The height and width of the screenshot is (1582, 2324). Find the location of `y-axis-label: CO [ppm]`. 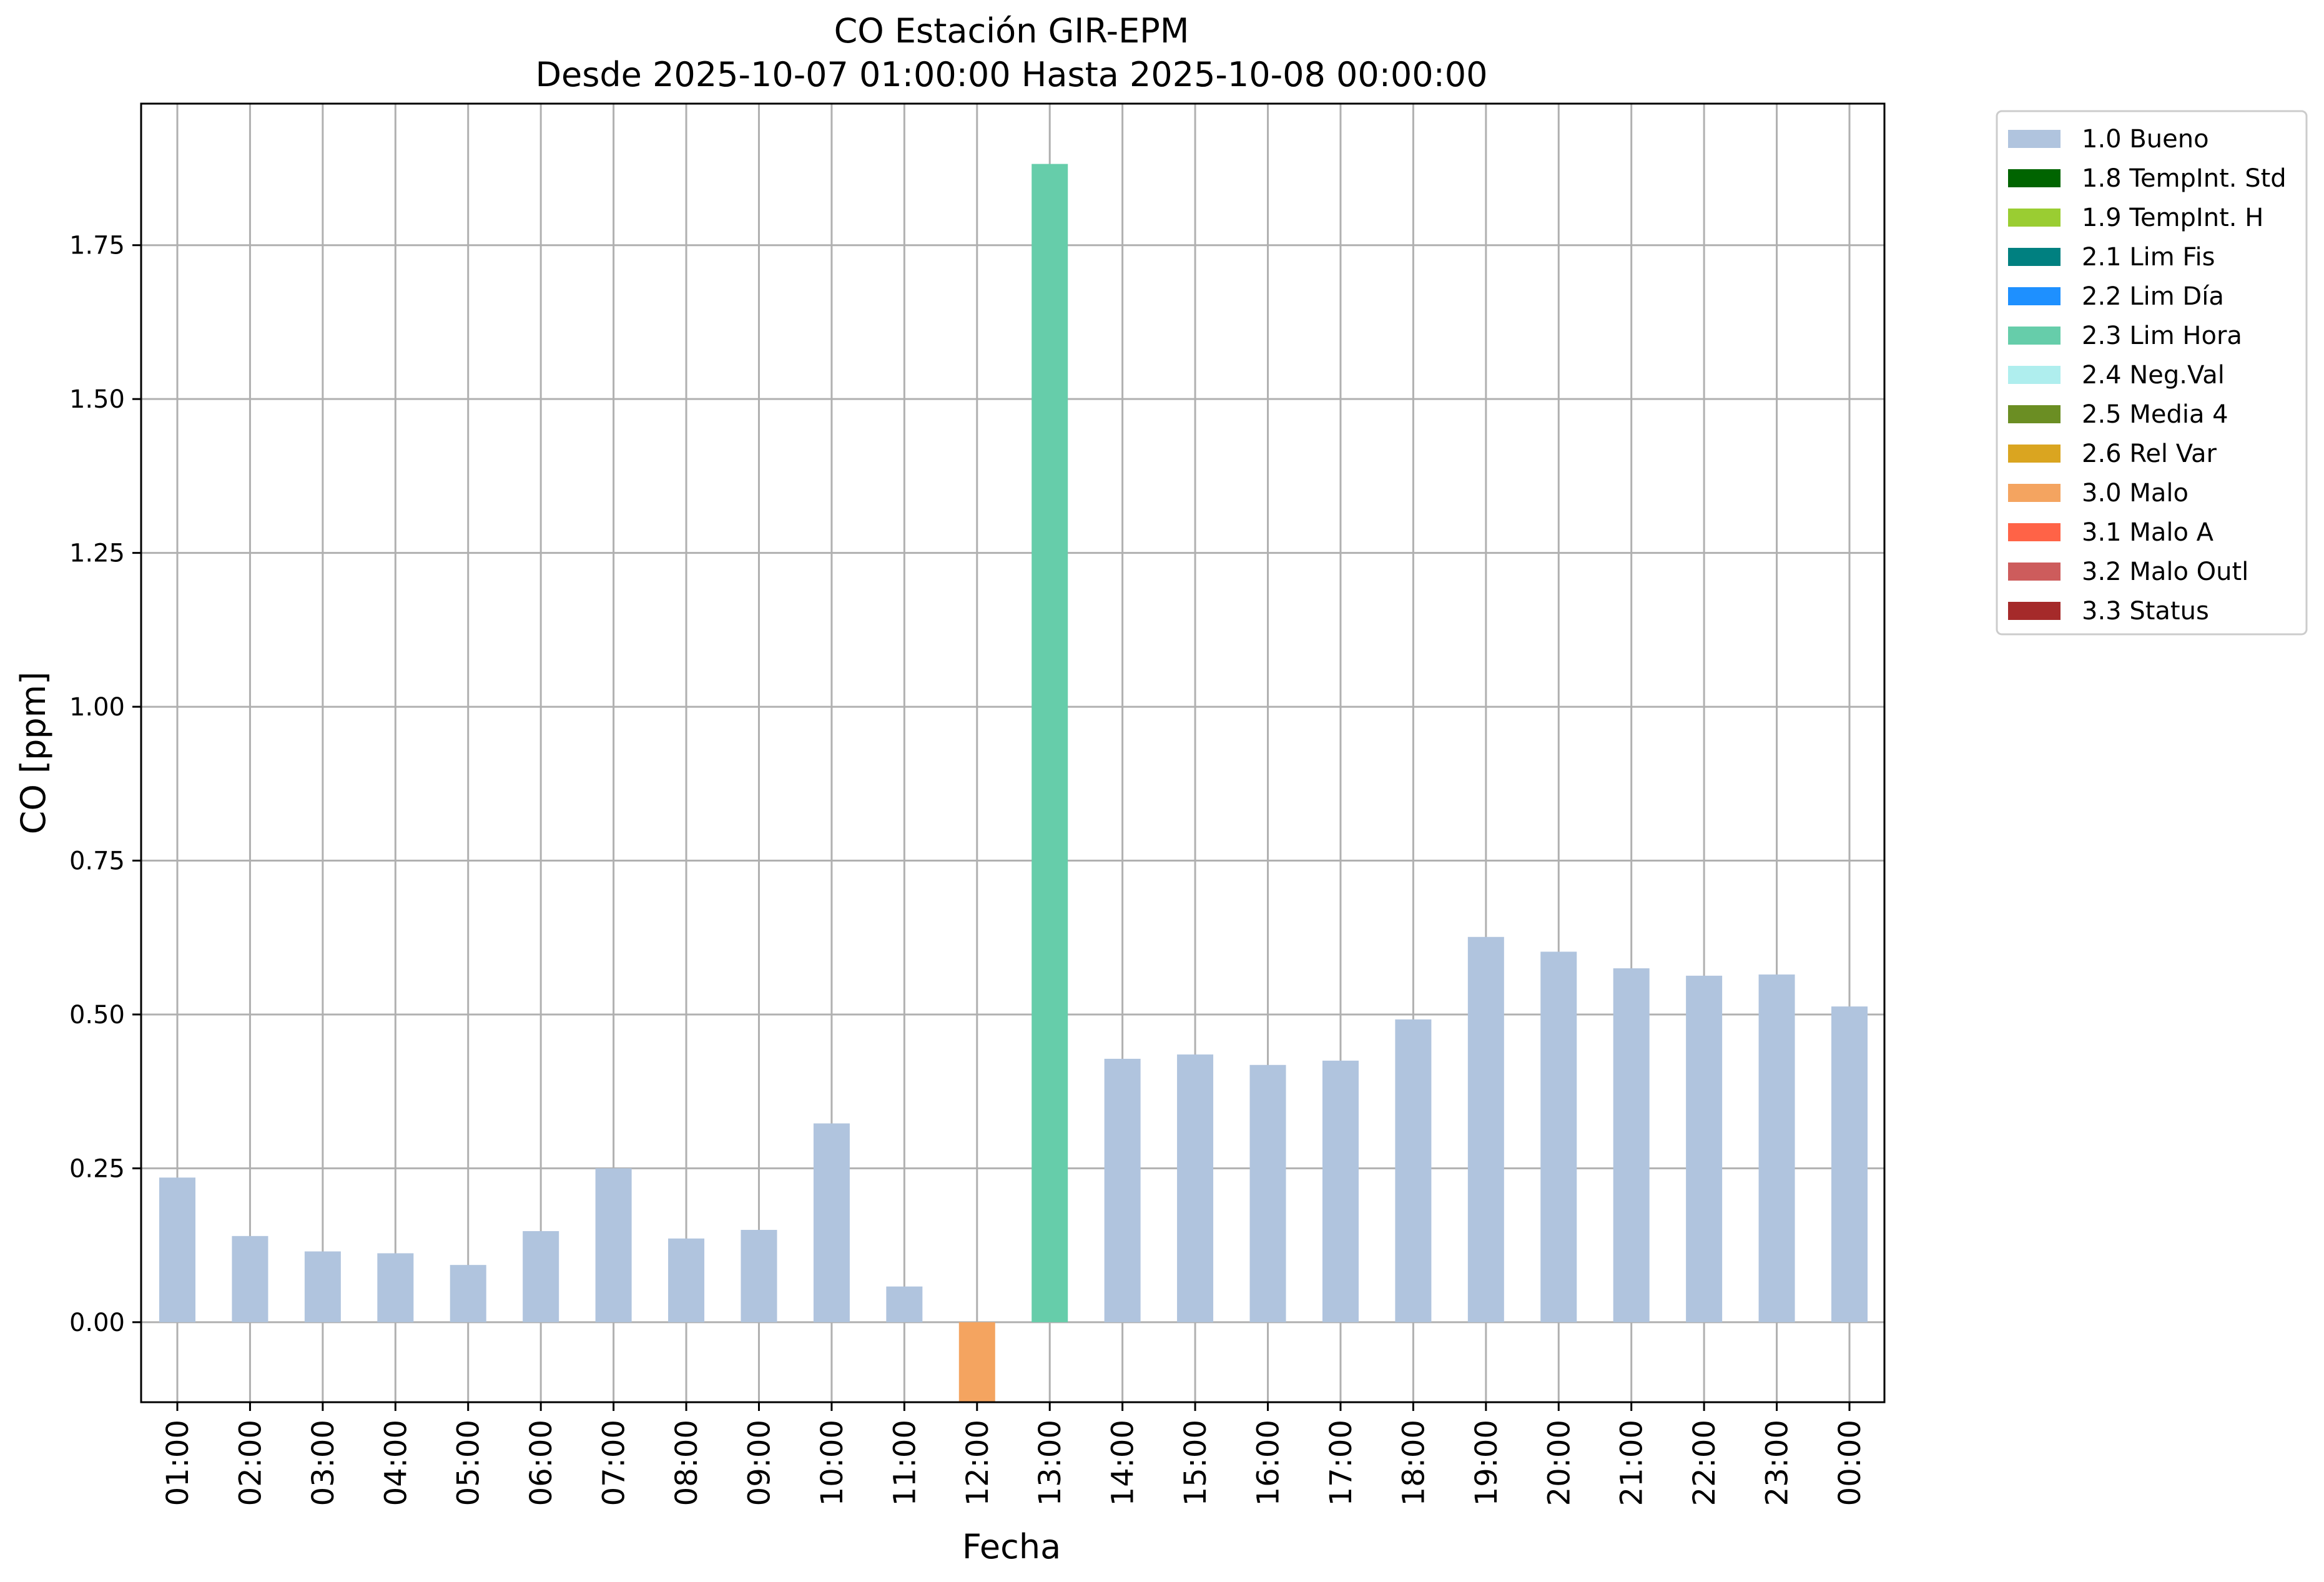

y-axis-label: CO [ppm] is located at coordinates (33, 753).